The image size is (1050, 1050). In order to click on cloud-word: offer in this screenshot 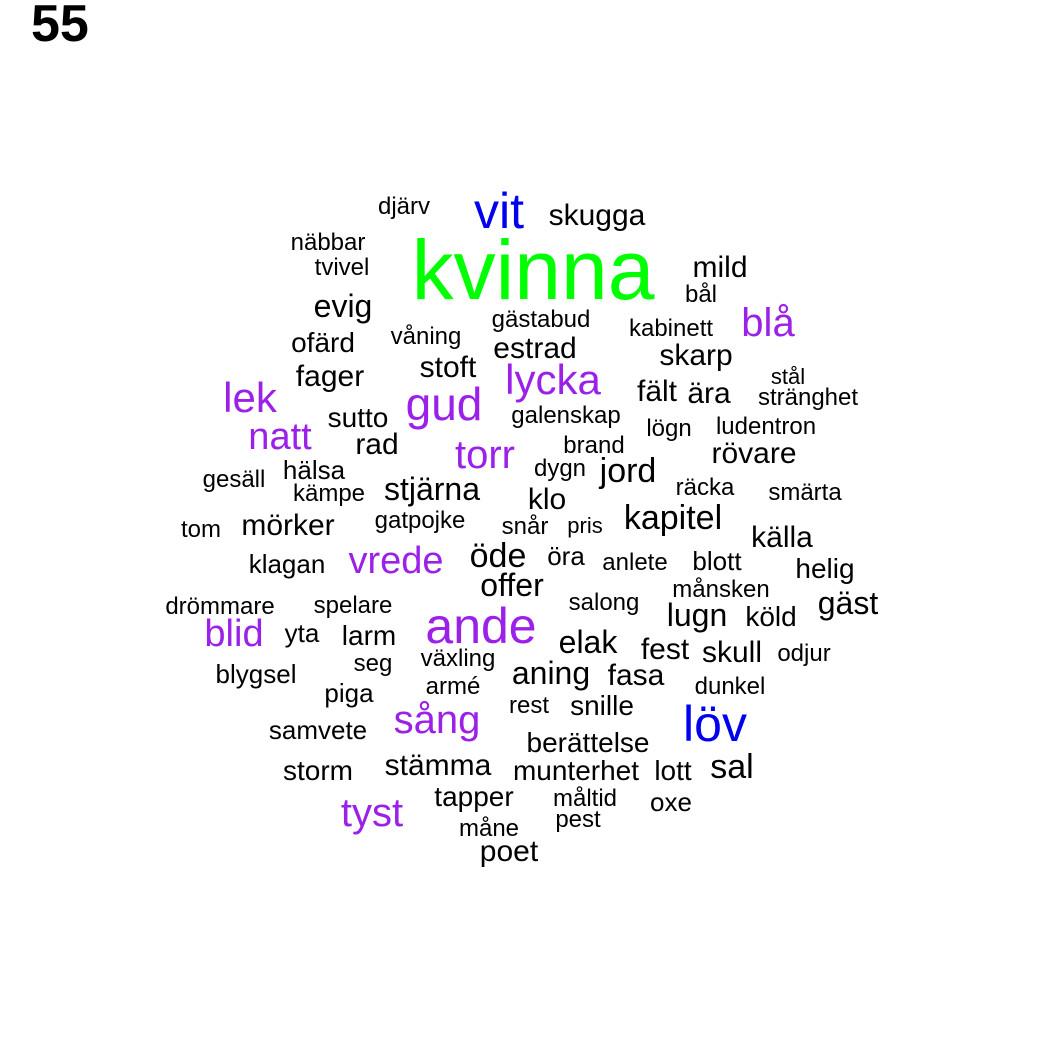, I will do `click(512, 585)`.